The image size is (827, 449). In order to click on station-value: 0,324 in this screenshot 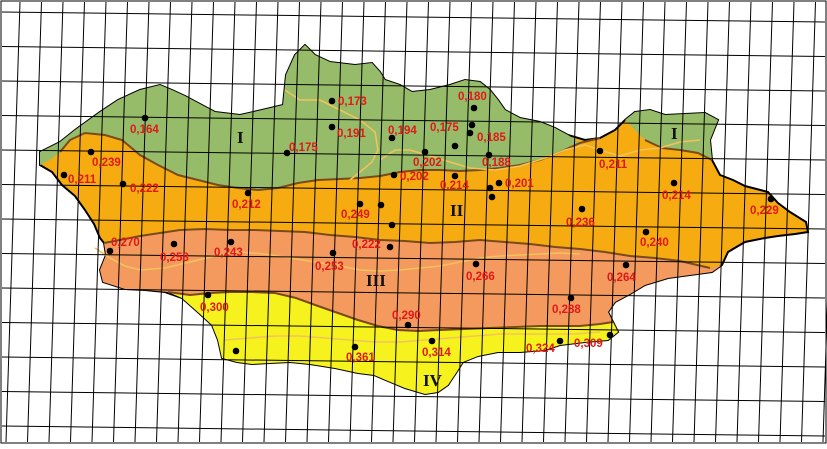, I will do `click(540, 349)`.